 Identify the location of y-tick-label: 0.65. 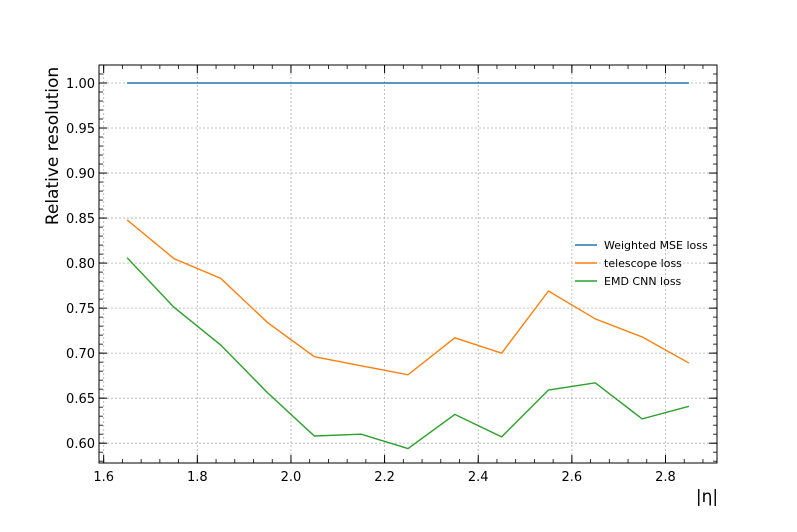
(80, 399).